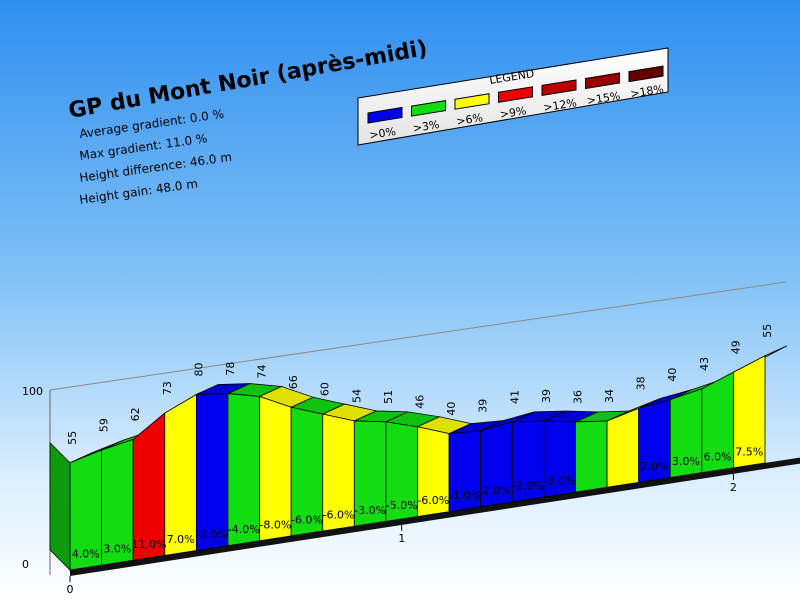 The image size is (800, 600). Describe the element at coordinates (104, 425) in the screenshot. I see `altitude-label: 59` at that location.